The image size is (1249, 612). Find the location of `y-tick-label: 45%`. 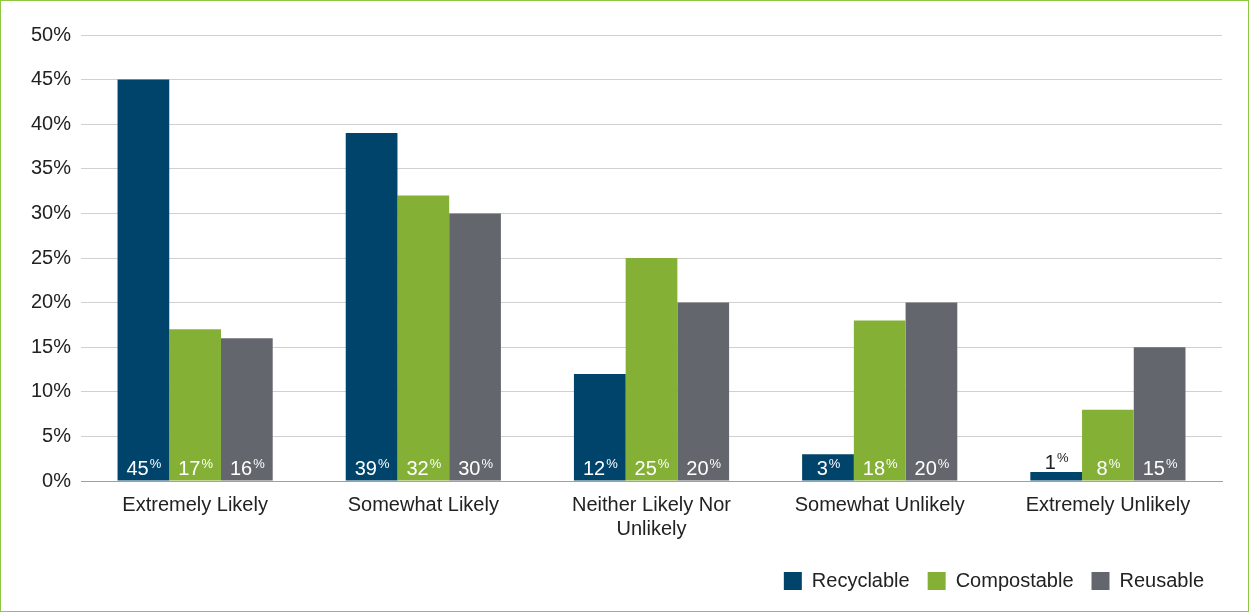

y-tick-label: 45% is located at coordinates (51, 78).